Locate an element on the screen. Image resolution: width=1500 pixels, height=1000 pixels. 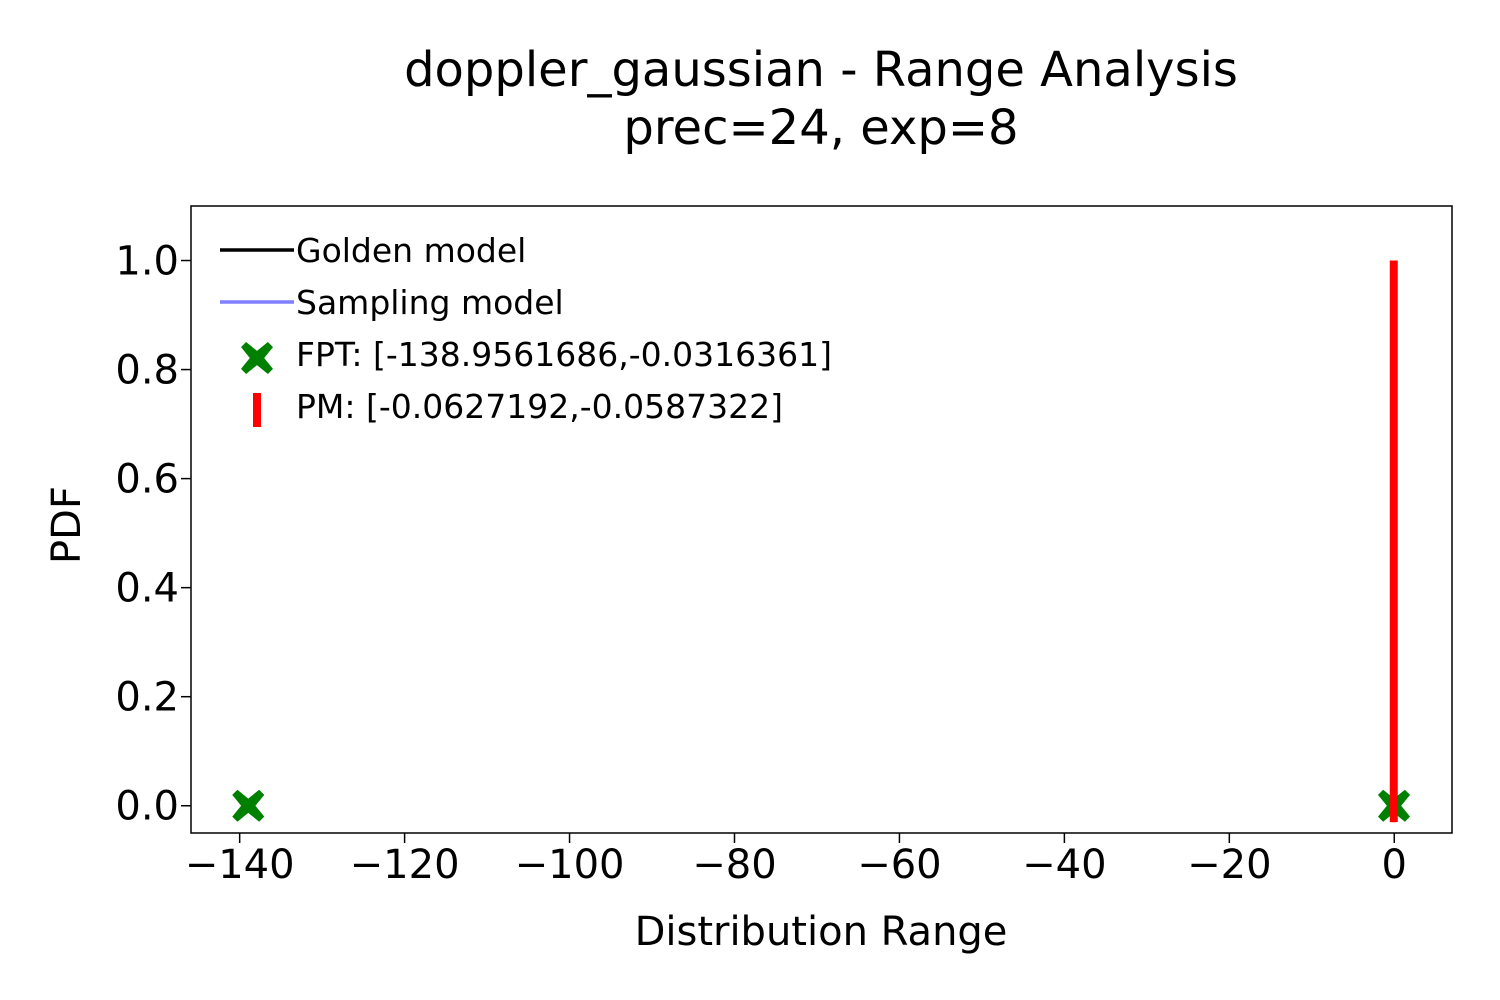
x-tick-label: 0 is located at coordinates (1394, 865).